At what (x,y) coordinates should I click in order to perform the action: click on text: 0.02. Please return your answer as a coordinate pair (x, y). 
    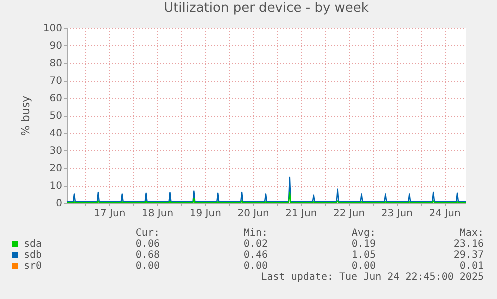
    Looking at the image, I should click on (255, 244).